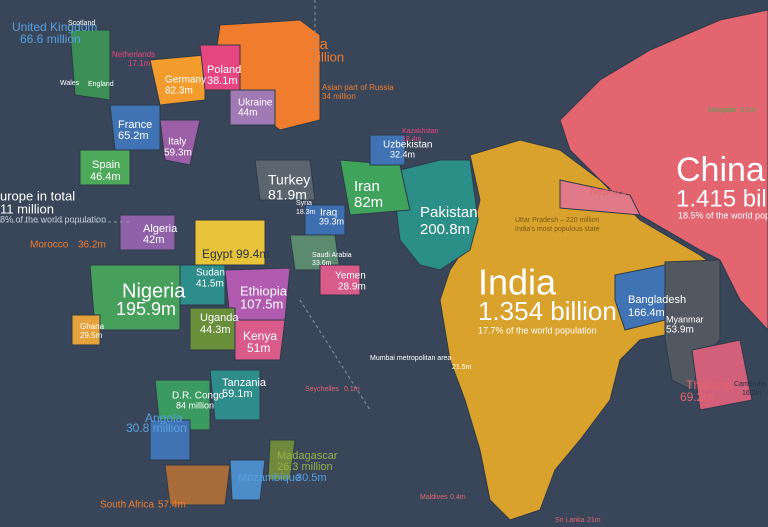  I want to click on region-population: 42m, so click(153, 240).